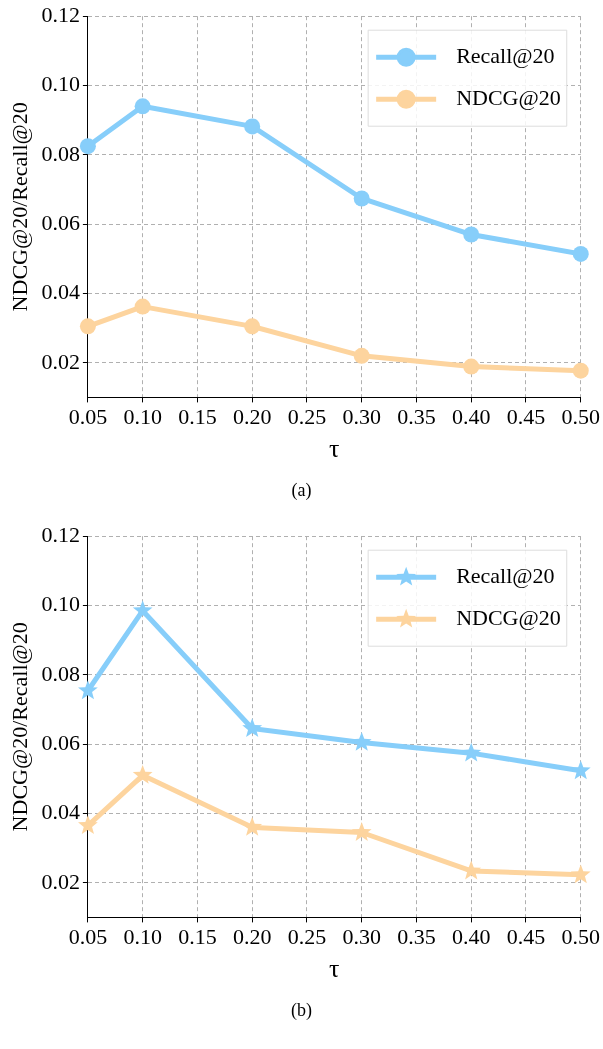 This screenshot has height=1049, width=603. What do you see at coordinates (301, 1010) in the screenshot?
I see `text: (b)` at bounding box center [301, 1010].